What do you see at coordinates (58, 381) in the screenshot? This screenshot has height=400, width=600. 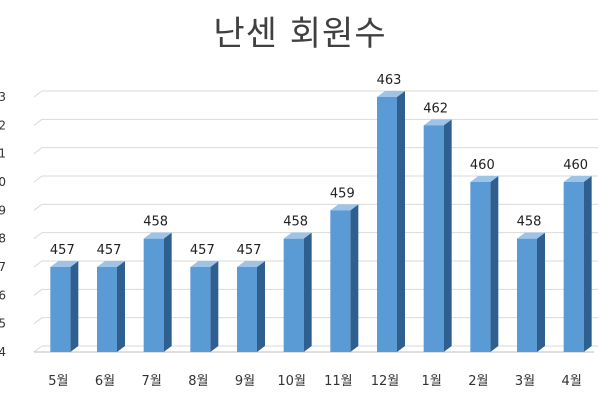 I see `x-tick-label: 5월` at bounding box center [58, 381].